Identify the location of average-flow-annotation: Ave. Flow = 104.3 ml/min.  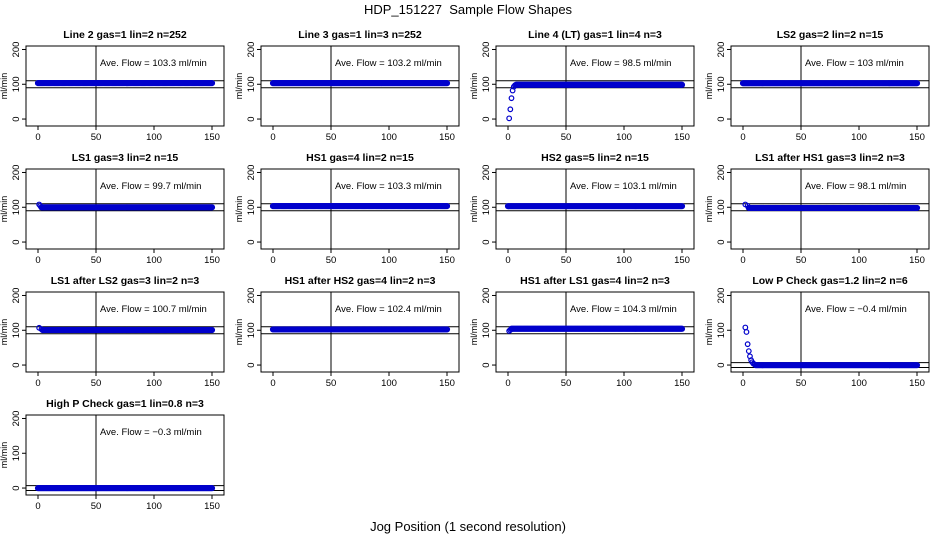
(623, 309).